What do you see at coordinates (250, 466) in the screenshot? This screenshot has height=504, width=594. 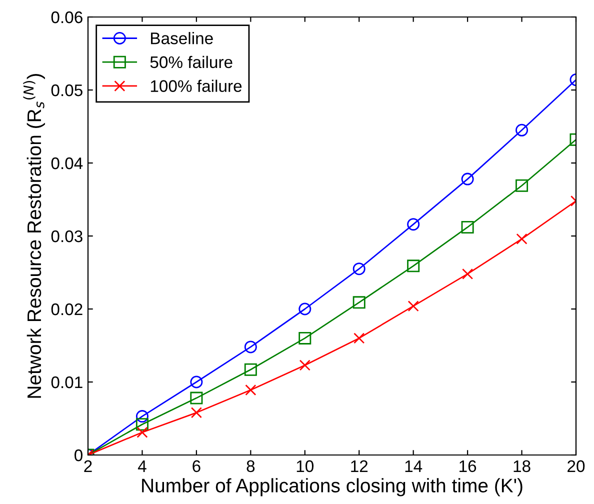 I see `x-tick-label: 8` at bounding box center [250, 466].